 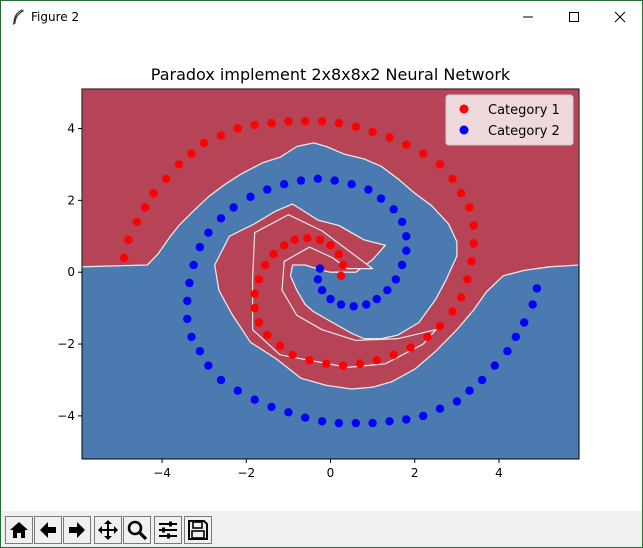 I want to click on home-button, so click(x=19, y=530).